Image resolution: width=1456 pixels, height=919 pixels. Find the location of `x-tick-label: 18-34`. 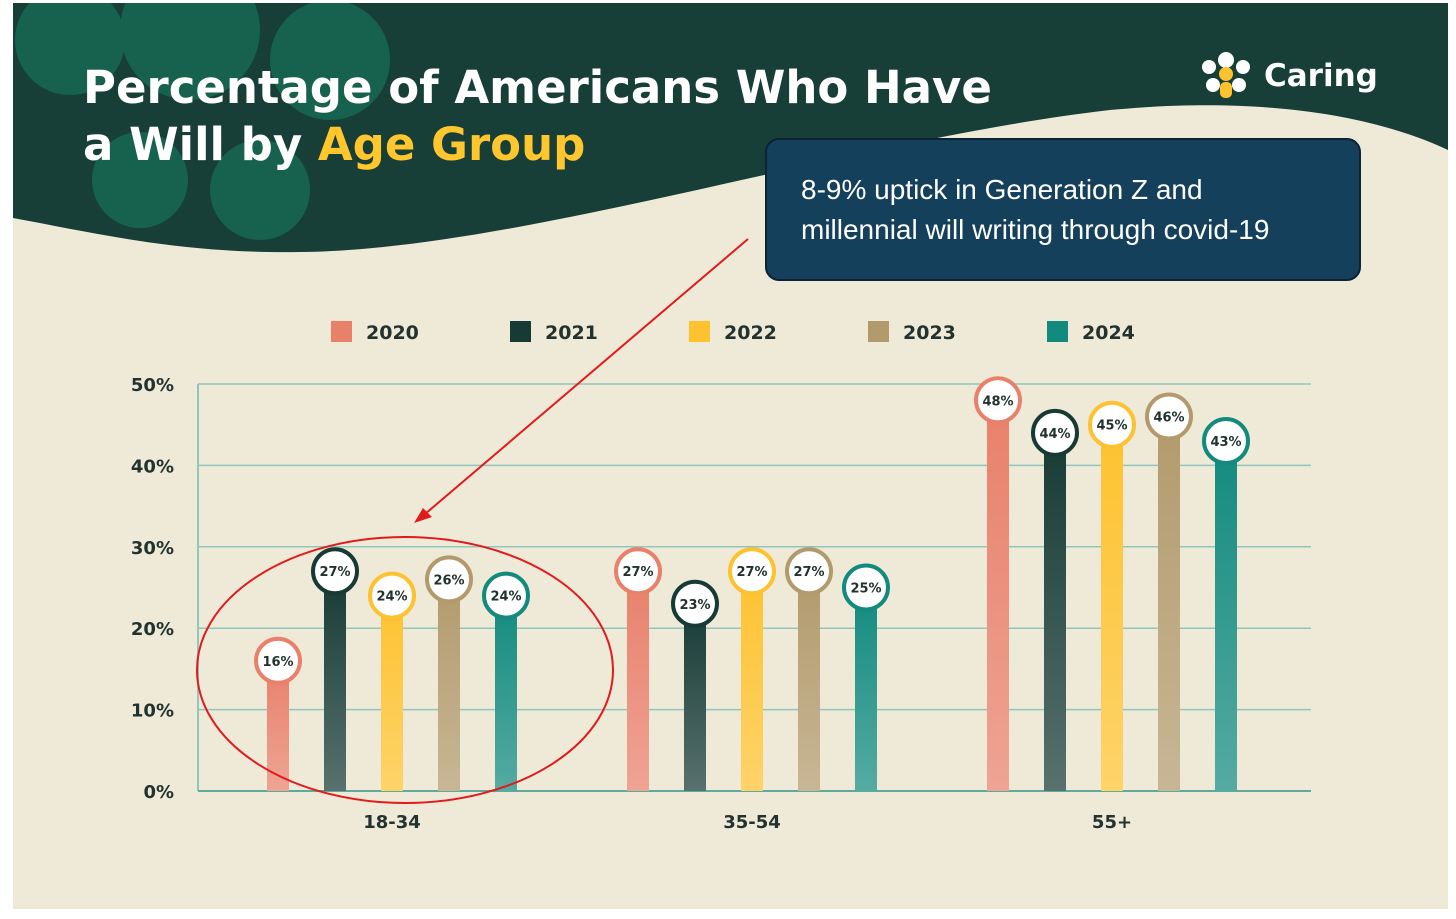

x-tick-label: 18-34 is located at coordinates (392, 822).